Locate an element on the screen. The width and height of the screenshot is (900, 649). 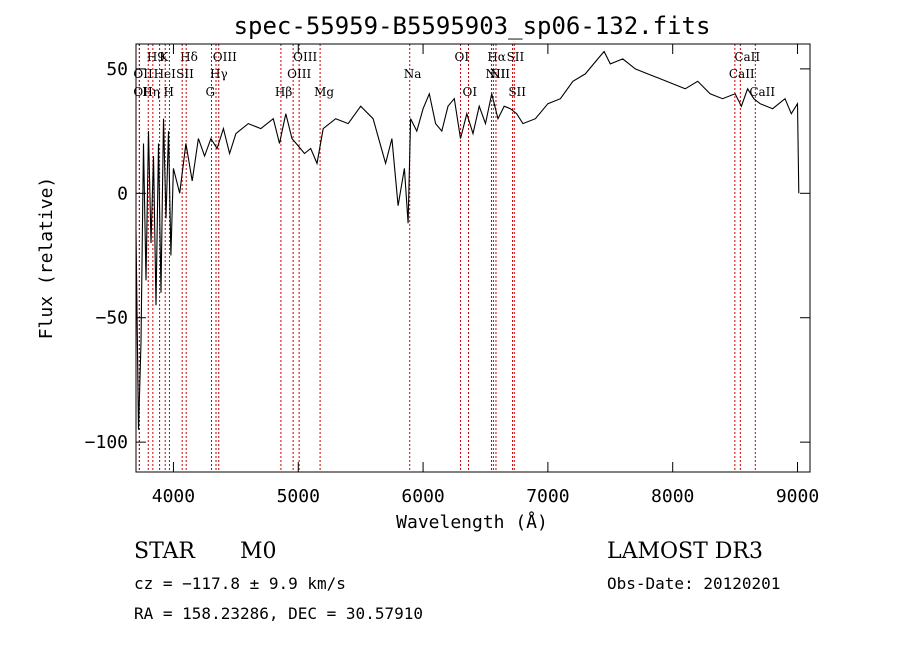
marker-label: G is located at coordinates (211, 92).